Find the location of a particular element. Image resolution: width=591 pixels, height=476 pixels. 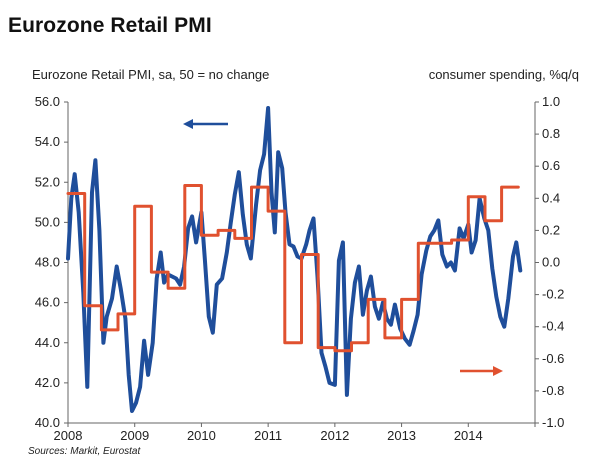

x-tick-label: 2012 is located at coordinates (334, 435).